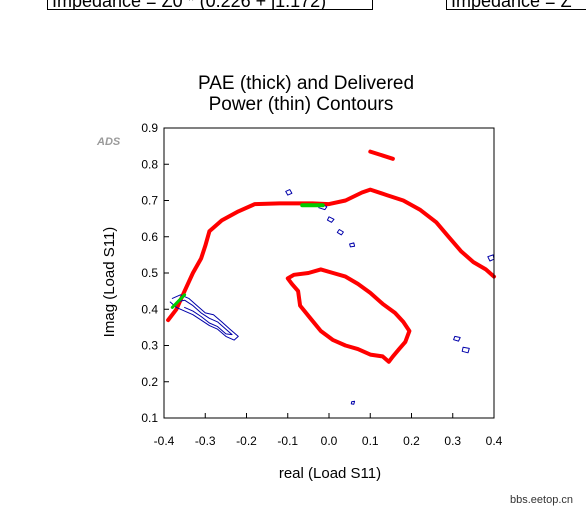  What do you see at coordinates (109, 282) in the screenshot?
I see `y-axis-label: Imag (Load S11)` at bounding box center [109, 282].